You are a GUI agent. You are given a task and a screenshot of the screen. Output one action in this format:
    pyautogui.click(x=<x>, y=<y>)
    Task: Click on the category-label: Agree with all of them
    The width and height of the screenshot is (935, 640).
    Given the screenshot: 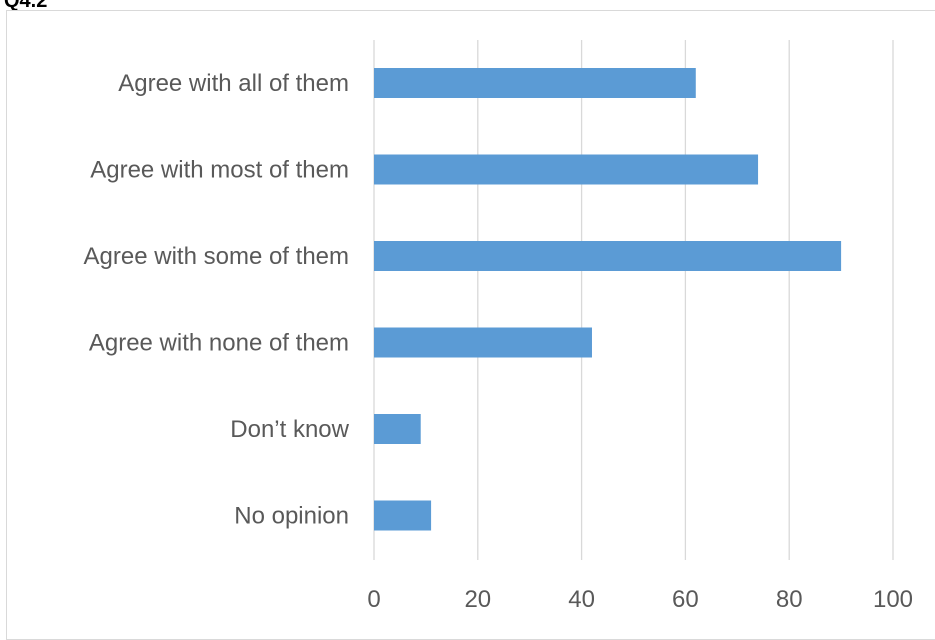 What is the action you would take?
    pyautogui.click(x=233, y=83)
    